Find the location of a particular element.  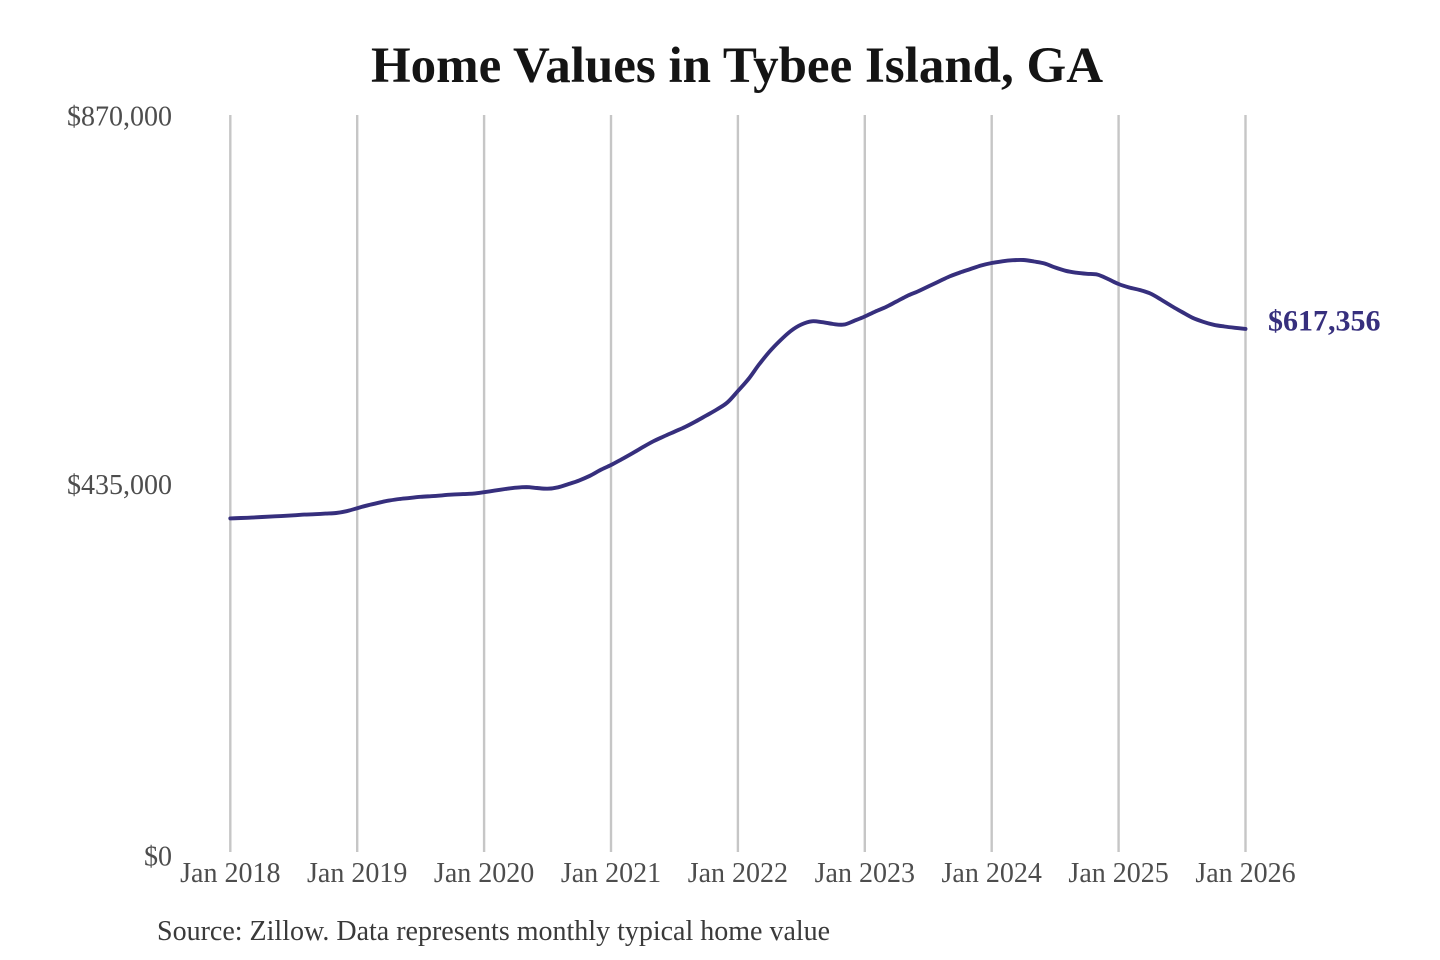

svg-text: Jan 2025 is located at coordinates (1118, 873).